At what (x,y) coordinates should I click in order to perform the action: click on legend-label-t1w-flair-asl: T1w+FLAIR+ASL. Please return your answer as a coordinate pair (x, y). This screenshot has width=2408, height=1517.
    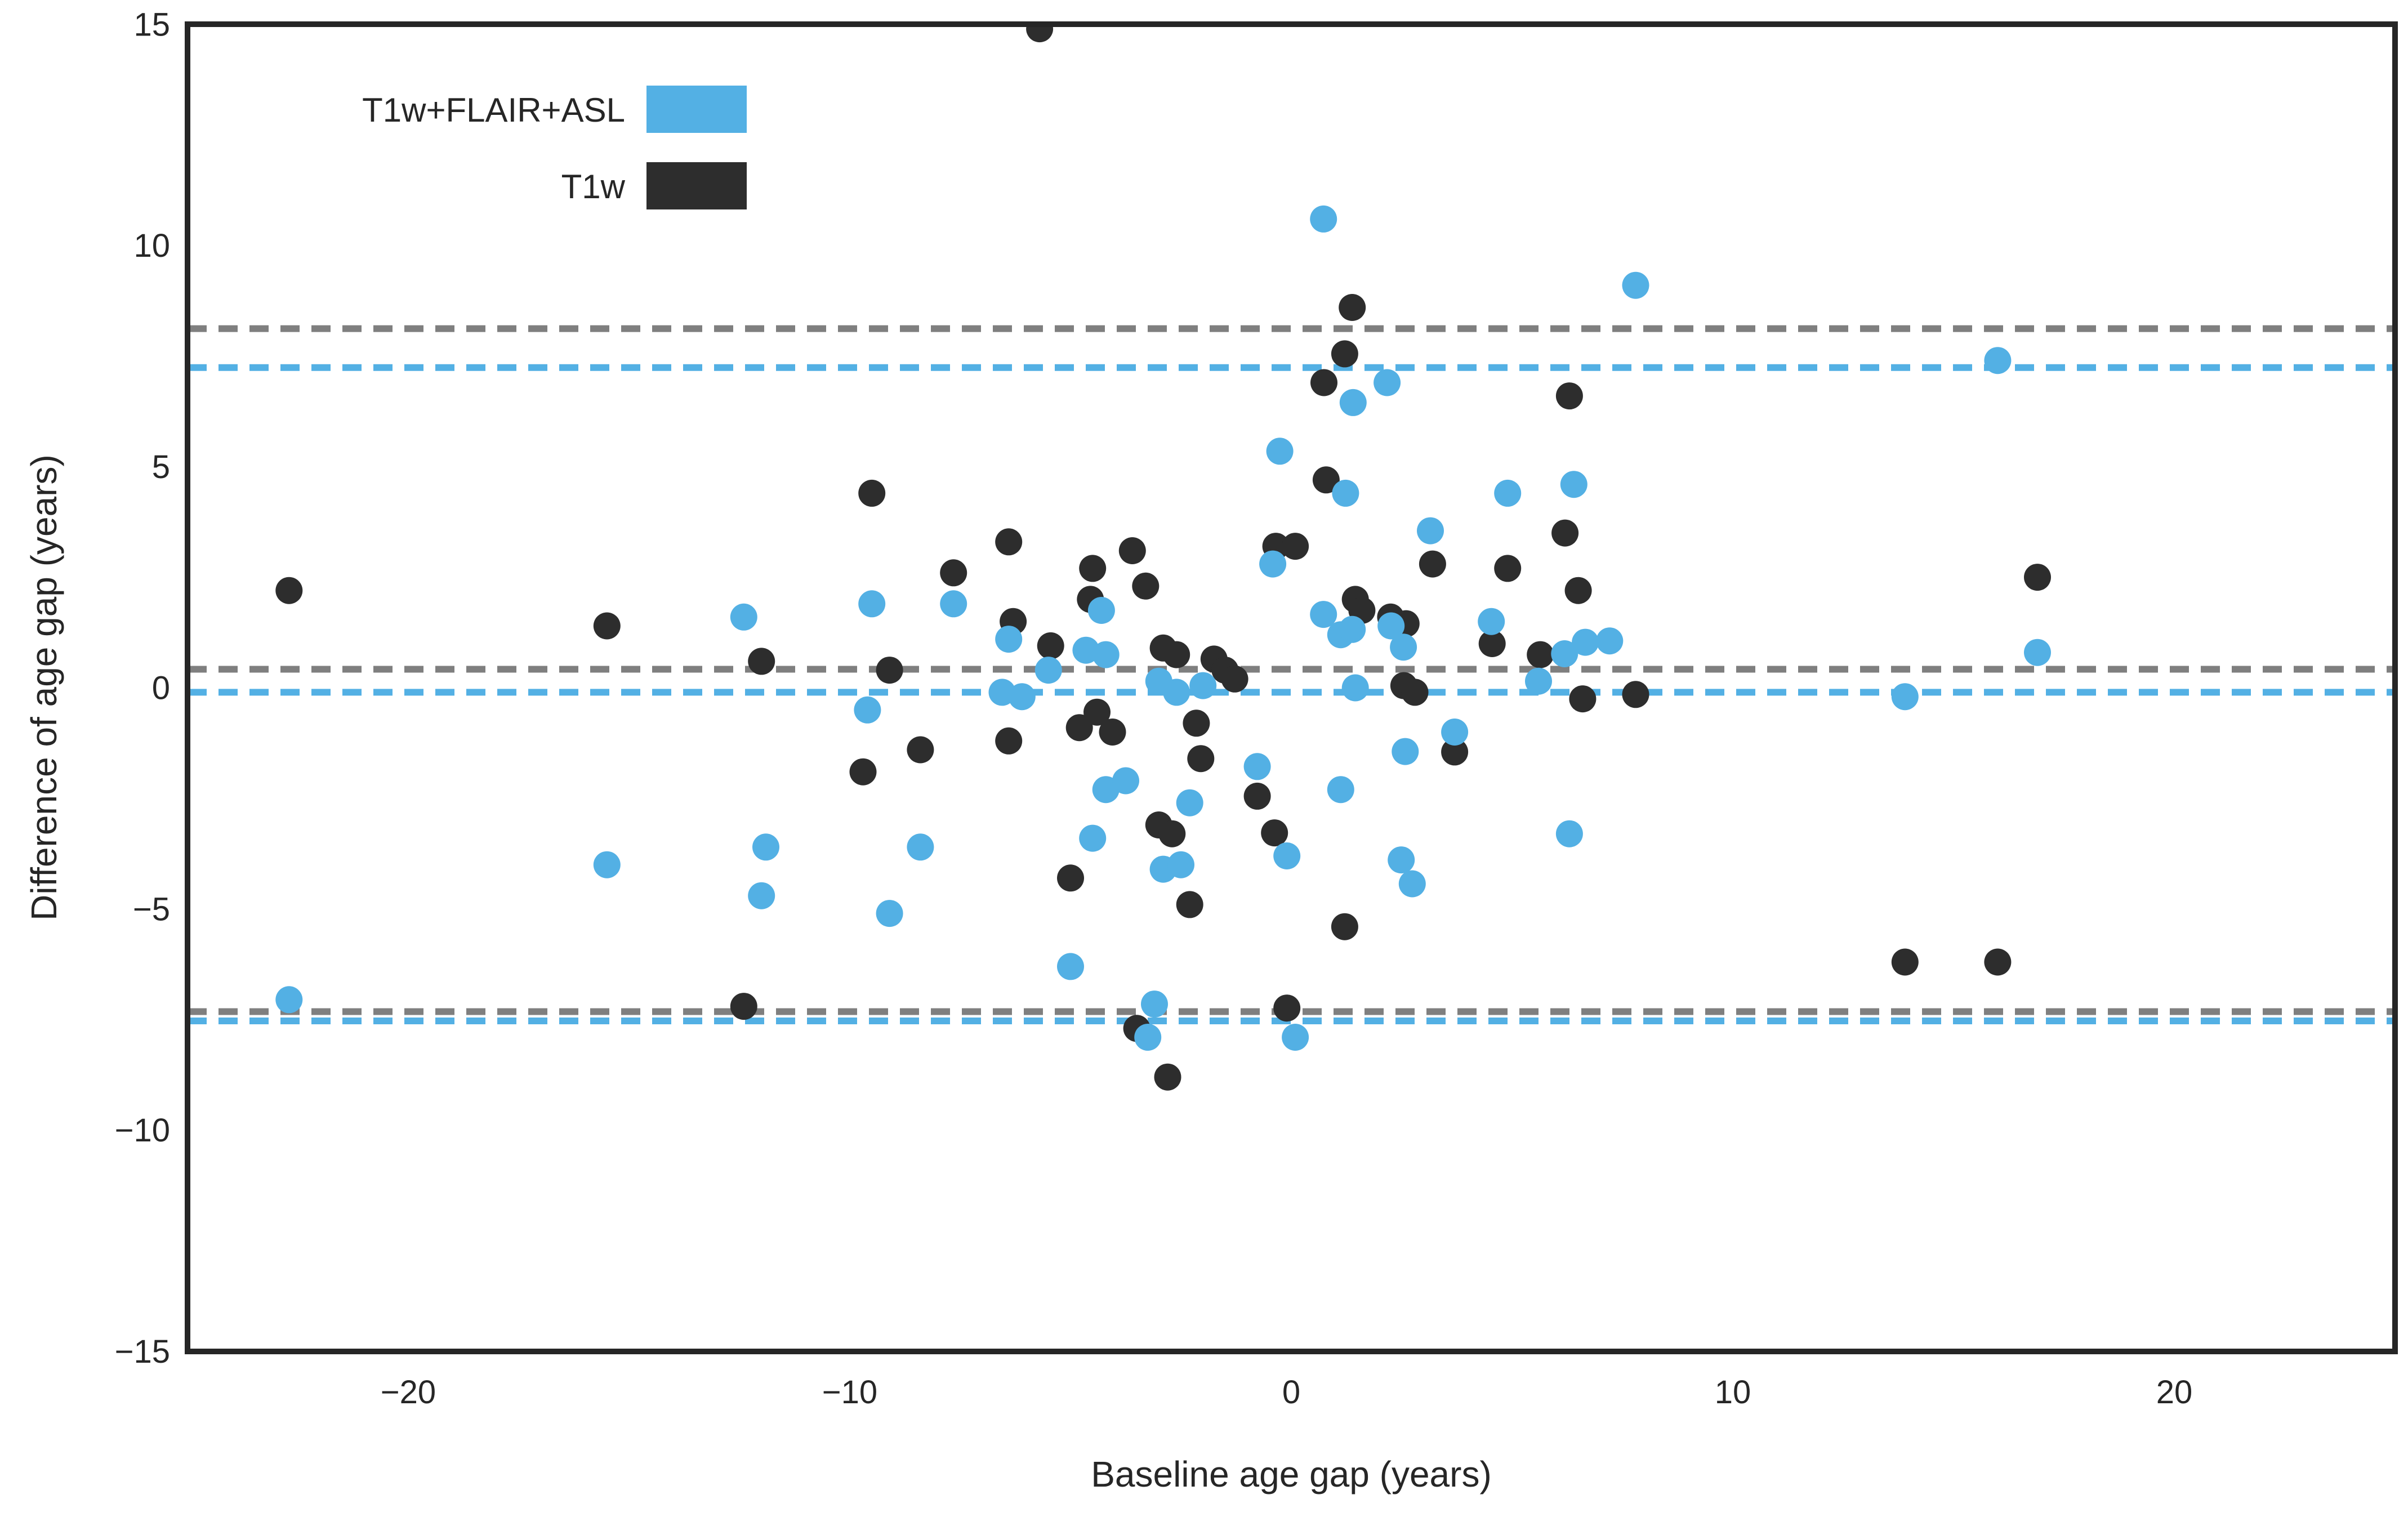
    Looking at the image, I should click on (493, 110).